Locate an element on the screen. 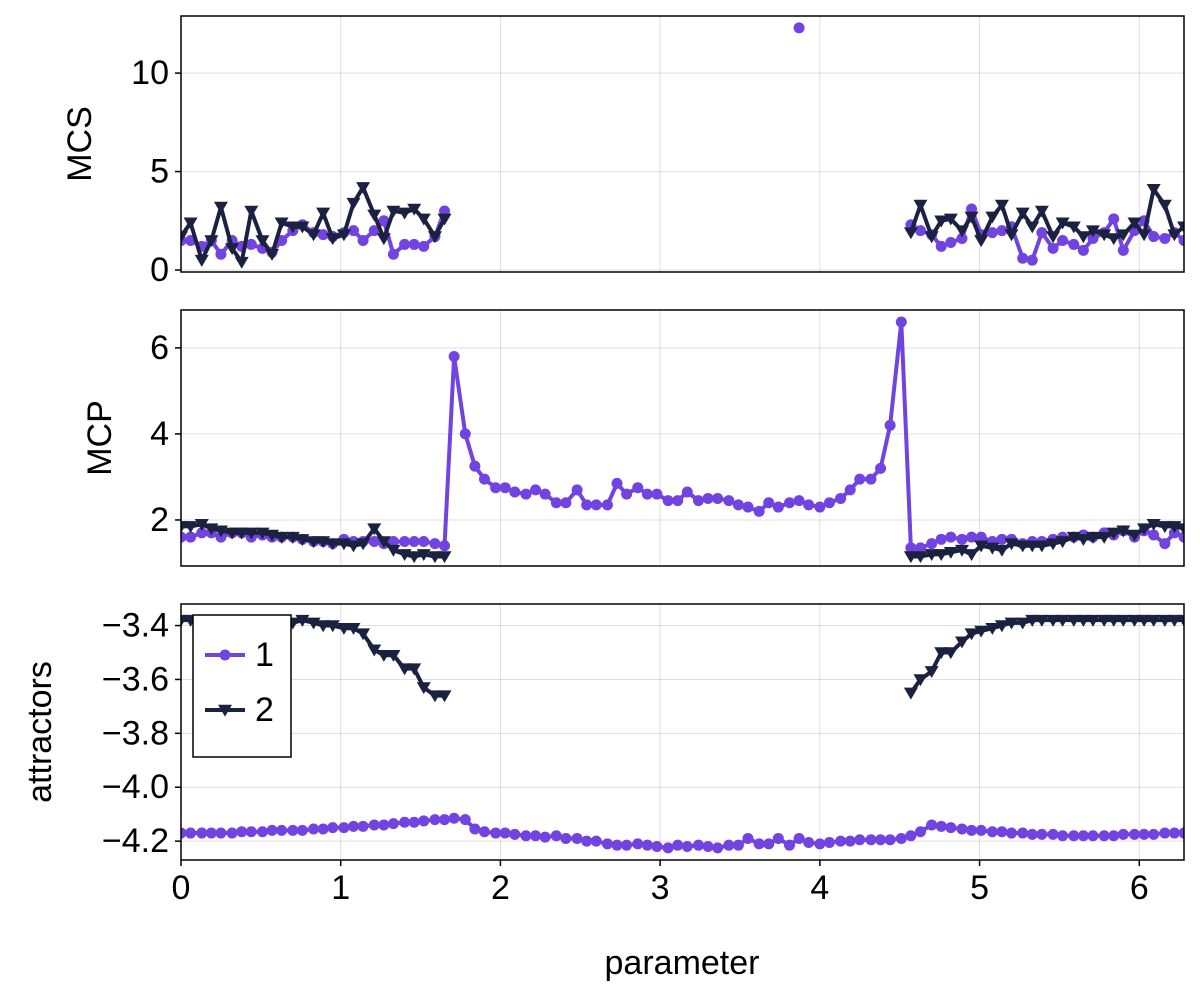 The height and width of the screenshot is (1000, 1200). legend-label: 1 is located at coordinates (264, 655).